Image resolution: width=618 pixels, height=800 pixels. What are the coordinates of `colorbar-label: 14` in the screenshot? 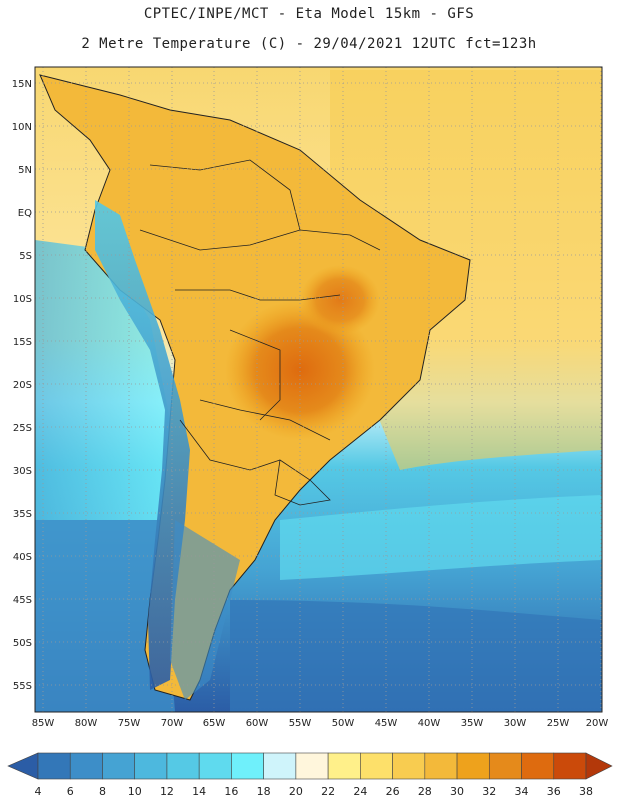 It's located at (199, 791).